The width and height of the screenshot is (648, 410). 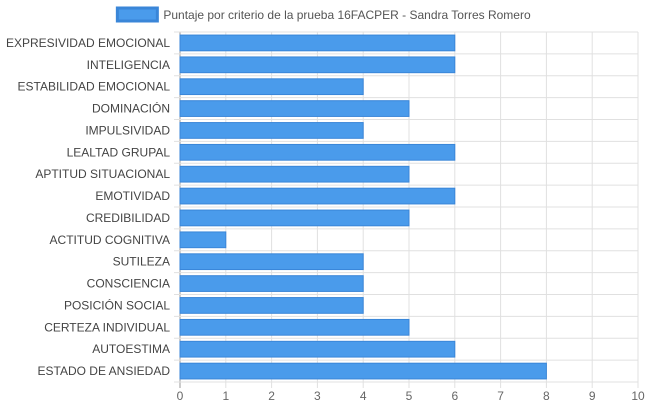 What do you see at coordinates (137, 14) in the screenshot?
I see `legend-swatch` at bounding box center [137, 14].